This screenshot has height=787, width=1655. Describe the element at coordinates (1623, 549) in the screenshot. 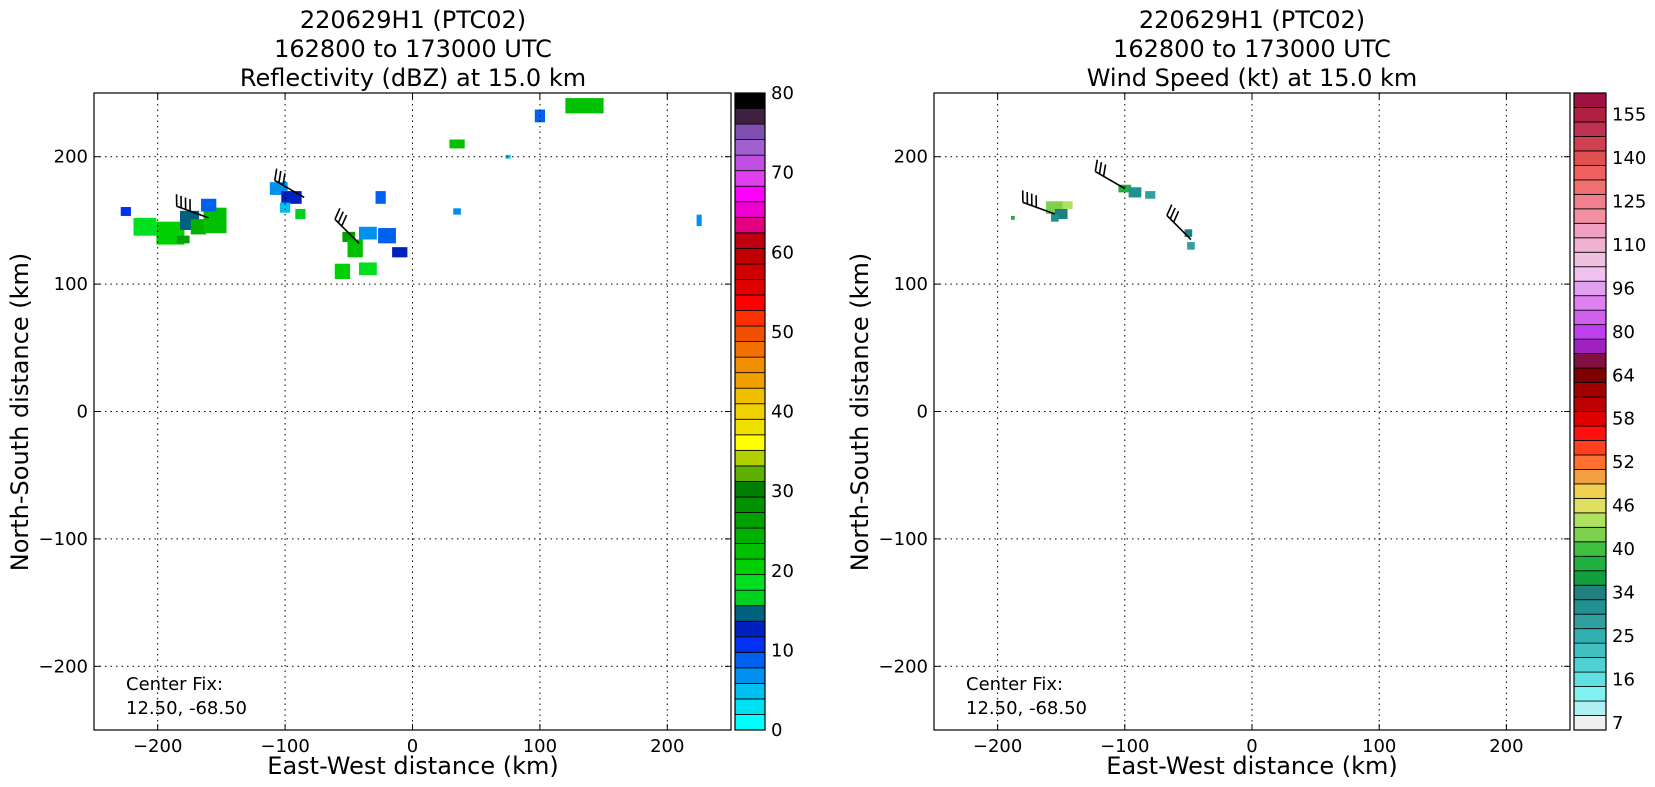

I see `colorbar-tick-label: 40` at that location.